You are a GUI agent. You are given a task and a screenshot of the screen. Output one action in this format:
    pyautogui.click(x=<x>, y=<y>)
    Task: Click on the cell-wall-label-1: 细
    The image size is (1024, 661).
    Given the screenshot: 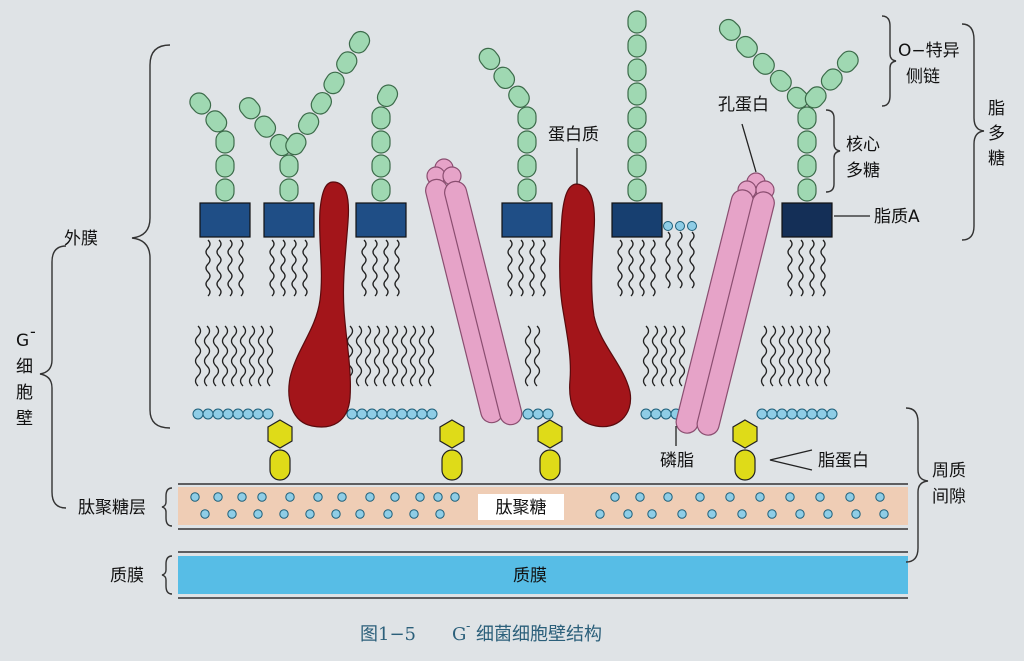 What is the action you would take?
    pyautogui.click(x=24, y=367)
    